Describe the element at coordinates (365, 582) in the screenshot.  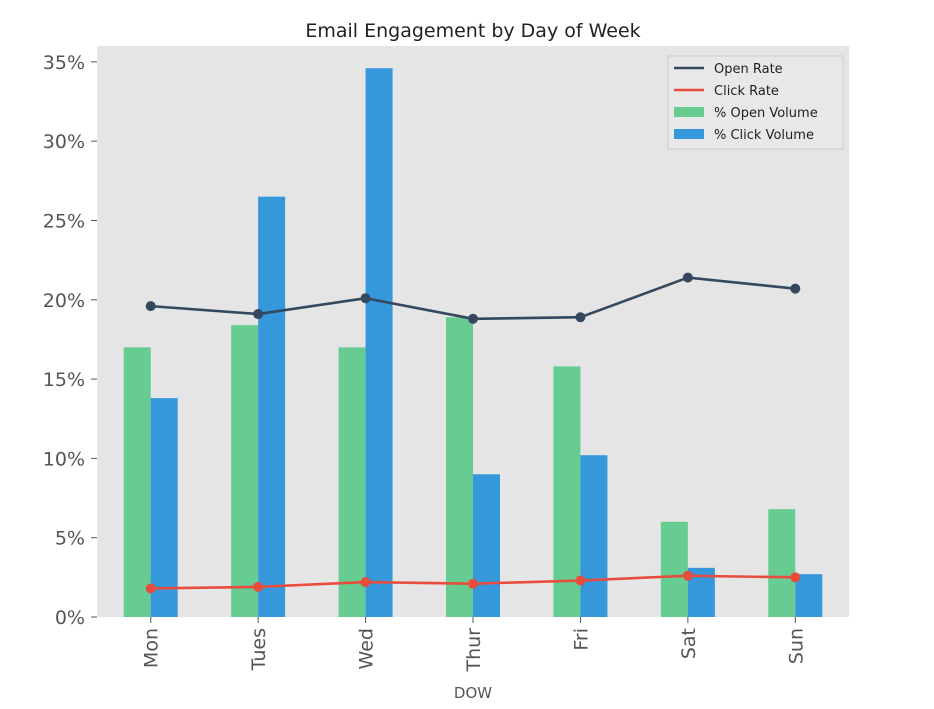
I see `point-click-rate-wed` at that location.